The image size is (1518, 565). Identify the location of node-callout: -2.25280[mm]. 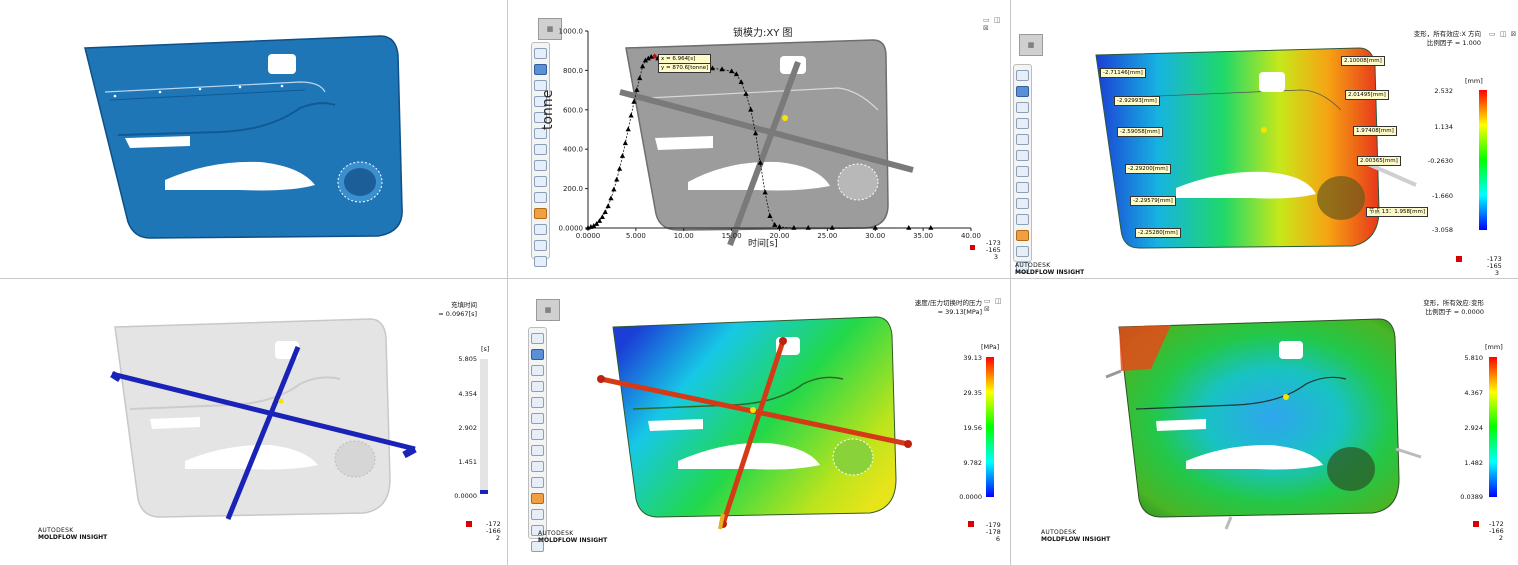
(1158, 233).